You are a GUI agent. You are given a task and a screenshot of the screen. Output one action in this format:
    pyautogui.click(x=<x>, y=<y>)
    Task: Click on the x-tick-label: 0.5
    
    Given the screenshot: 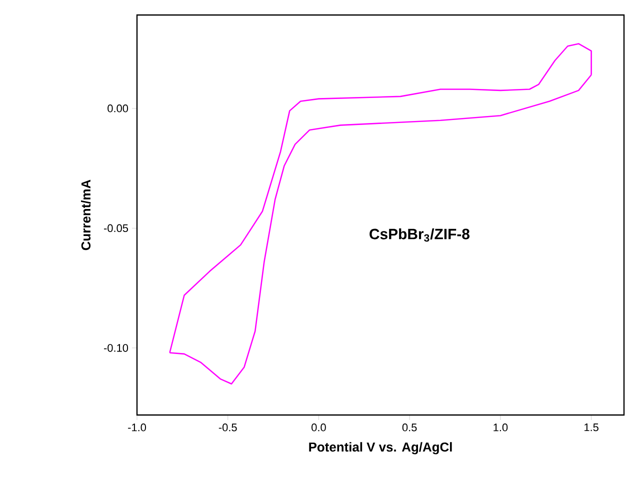 What is the action you would take?
    pyautogui.click(x=409, y=428)
    